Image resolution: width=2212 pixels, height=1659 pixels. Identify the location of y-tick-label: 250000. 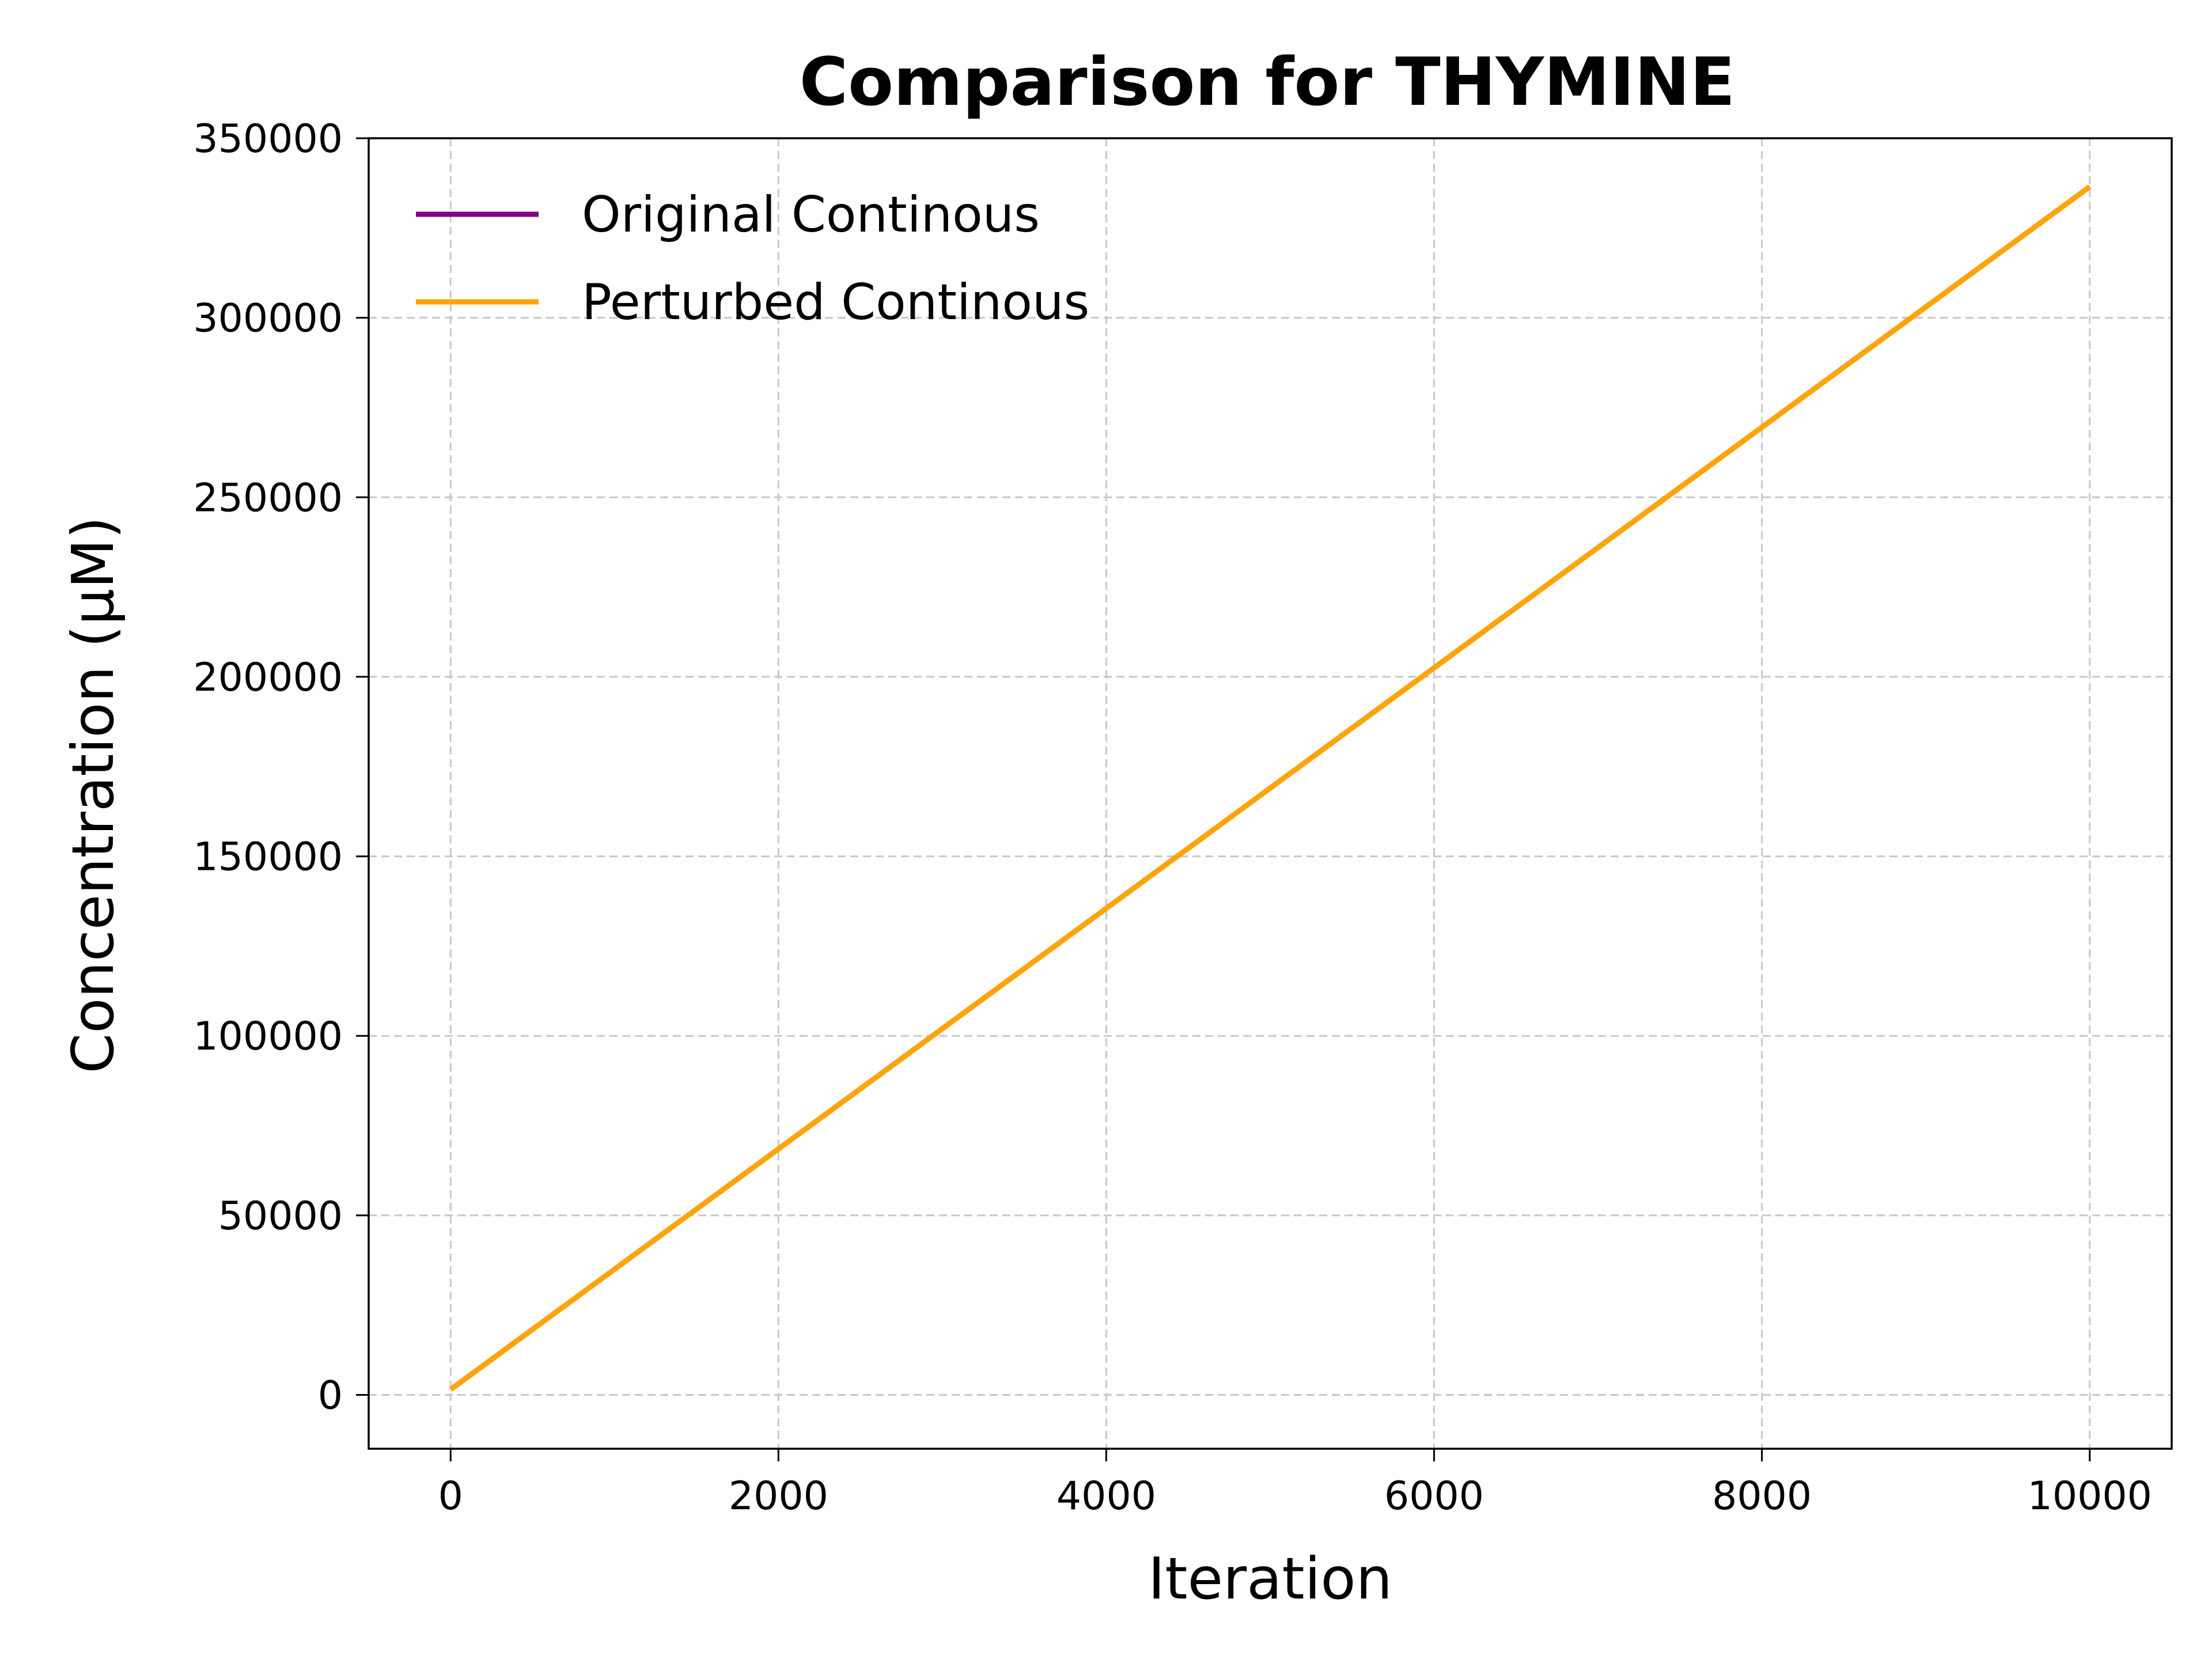
(268, 498).